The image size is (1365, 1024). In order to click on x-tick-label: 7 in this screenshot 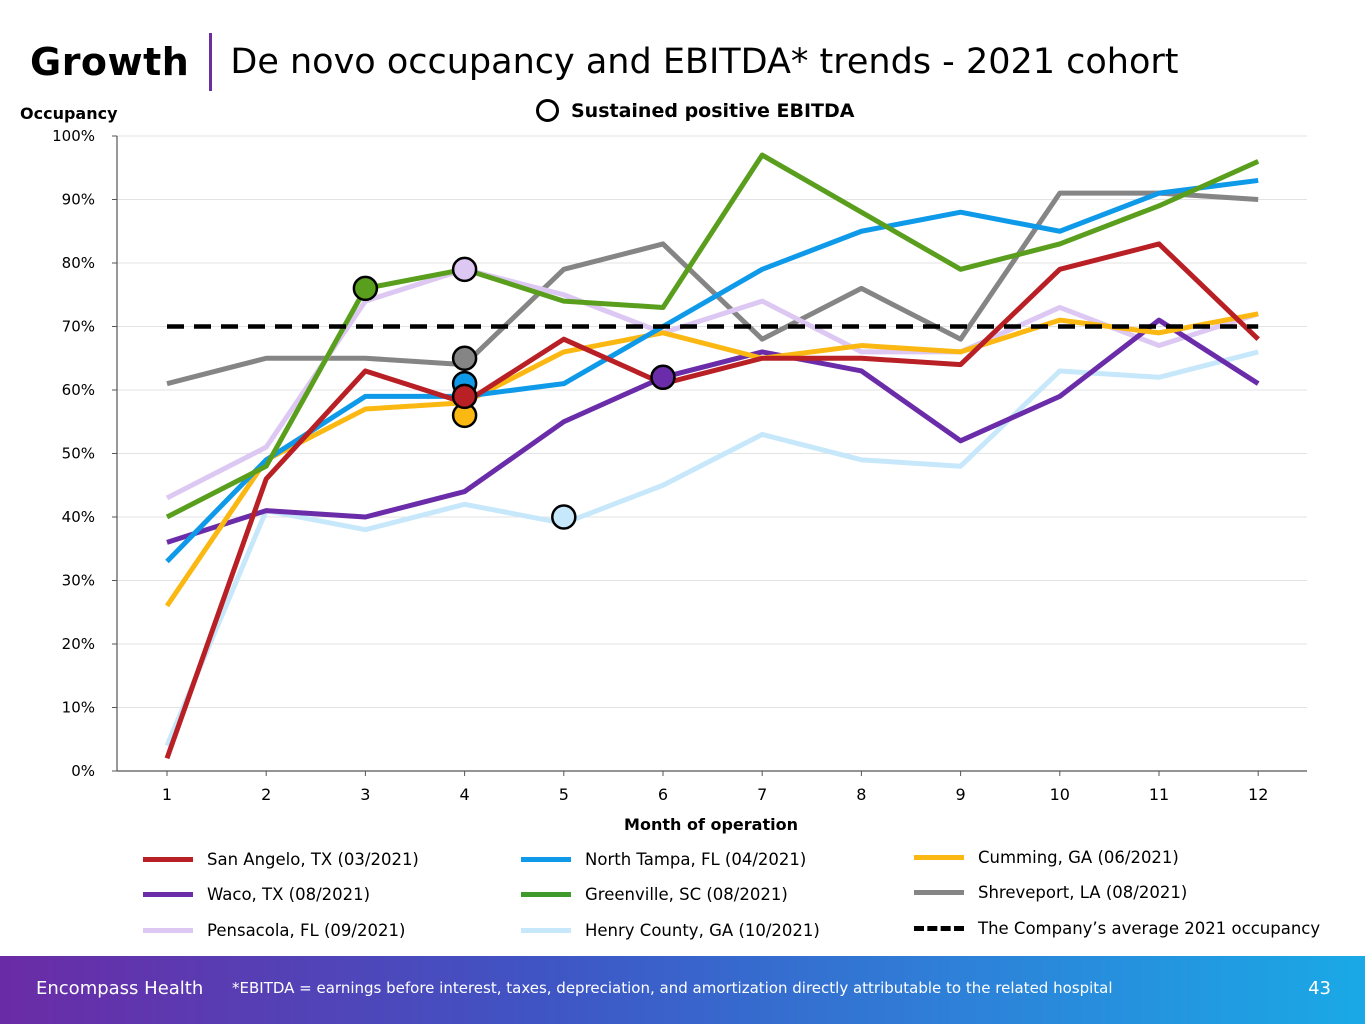, I will do `click(762, 794)`.